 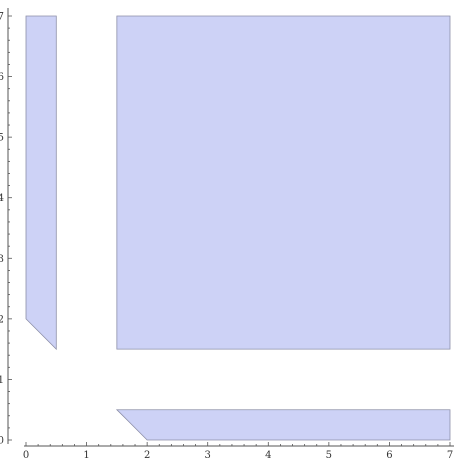 I want to click on x-tick-label: 5, so click(x=329, y=455).